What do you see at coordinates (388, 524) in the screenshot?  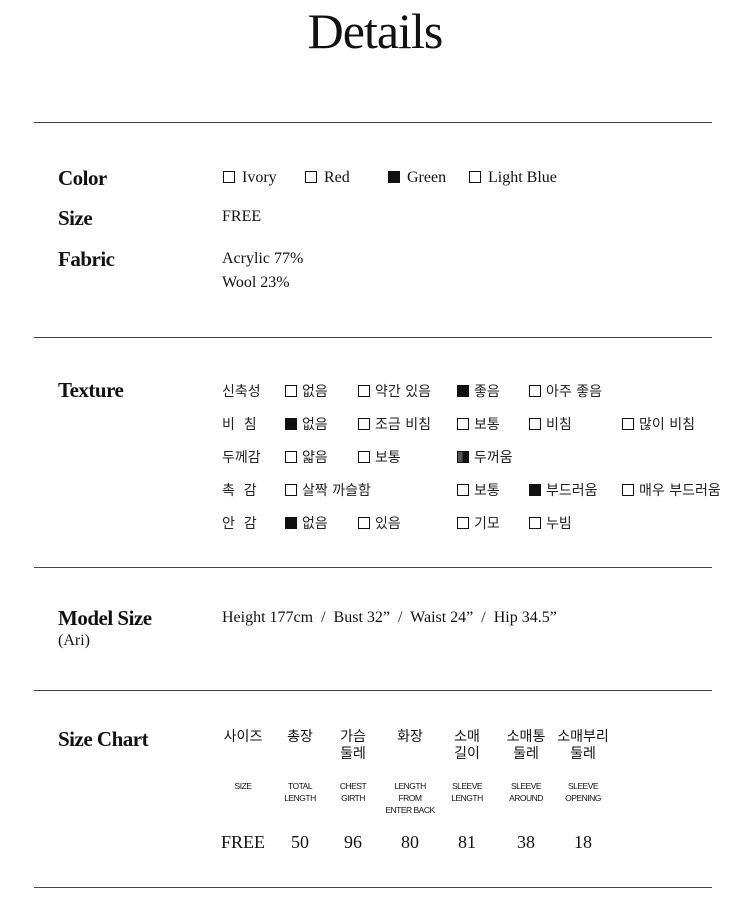 I see `texture-option-label: 있음` at bounding box center [388, 524].